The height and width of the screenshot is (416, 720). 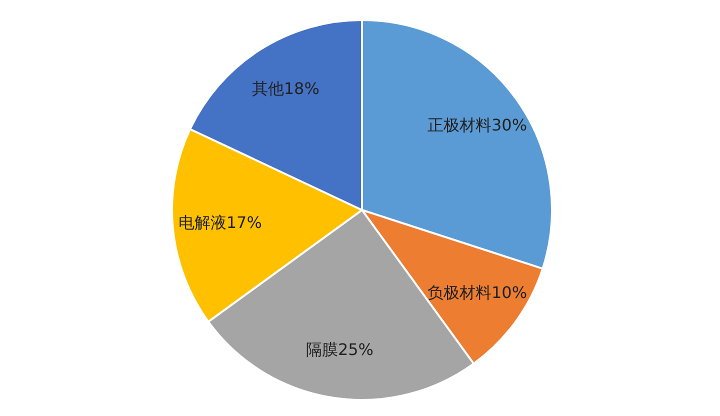 What do you see at coordinates (478, 292) in the screenshot?
I see `slice-label: 负极材料10%` at bounding box center [478, 292].